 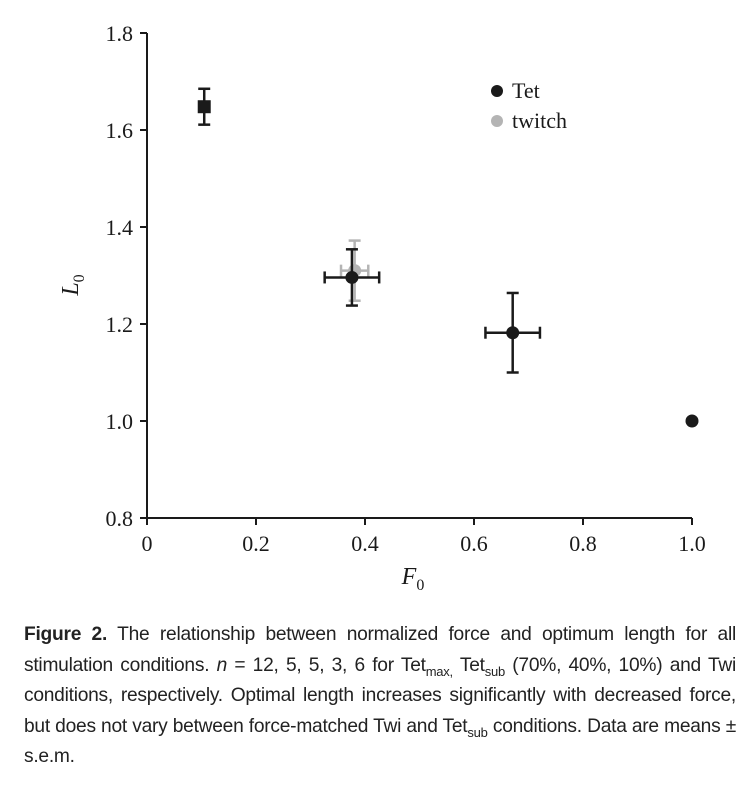 I want to click on x-tick-label: 1.0, so click(x=692, y=543).